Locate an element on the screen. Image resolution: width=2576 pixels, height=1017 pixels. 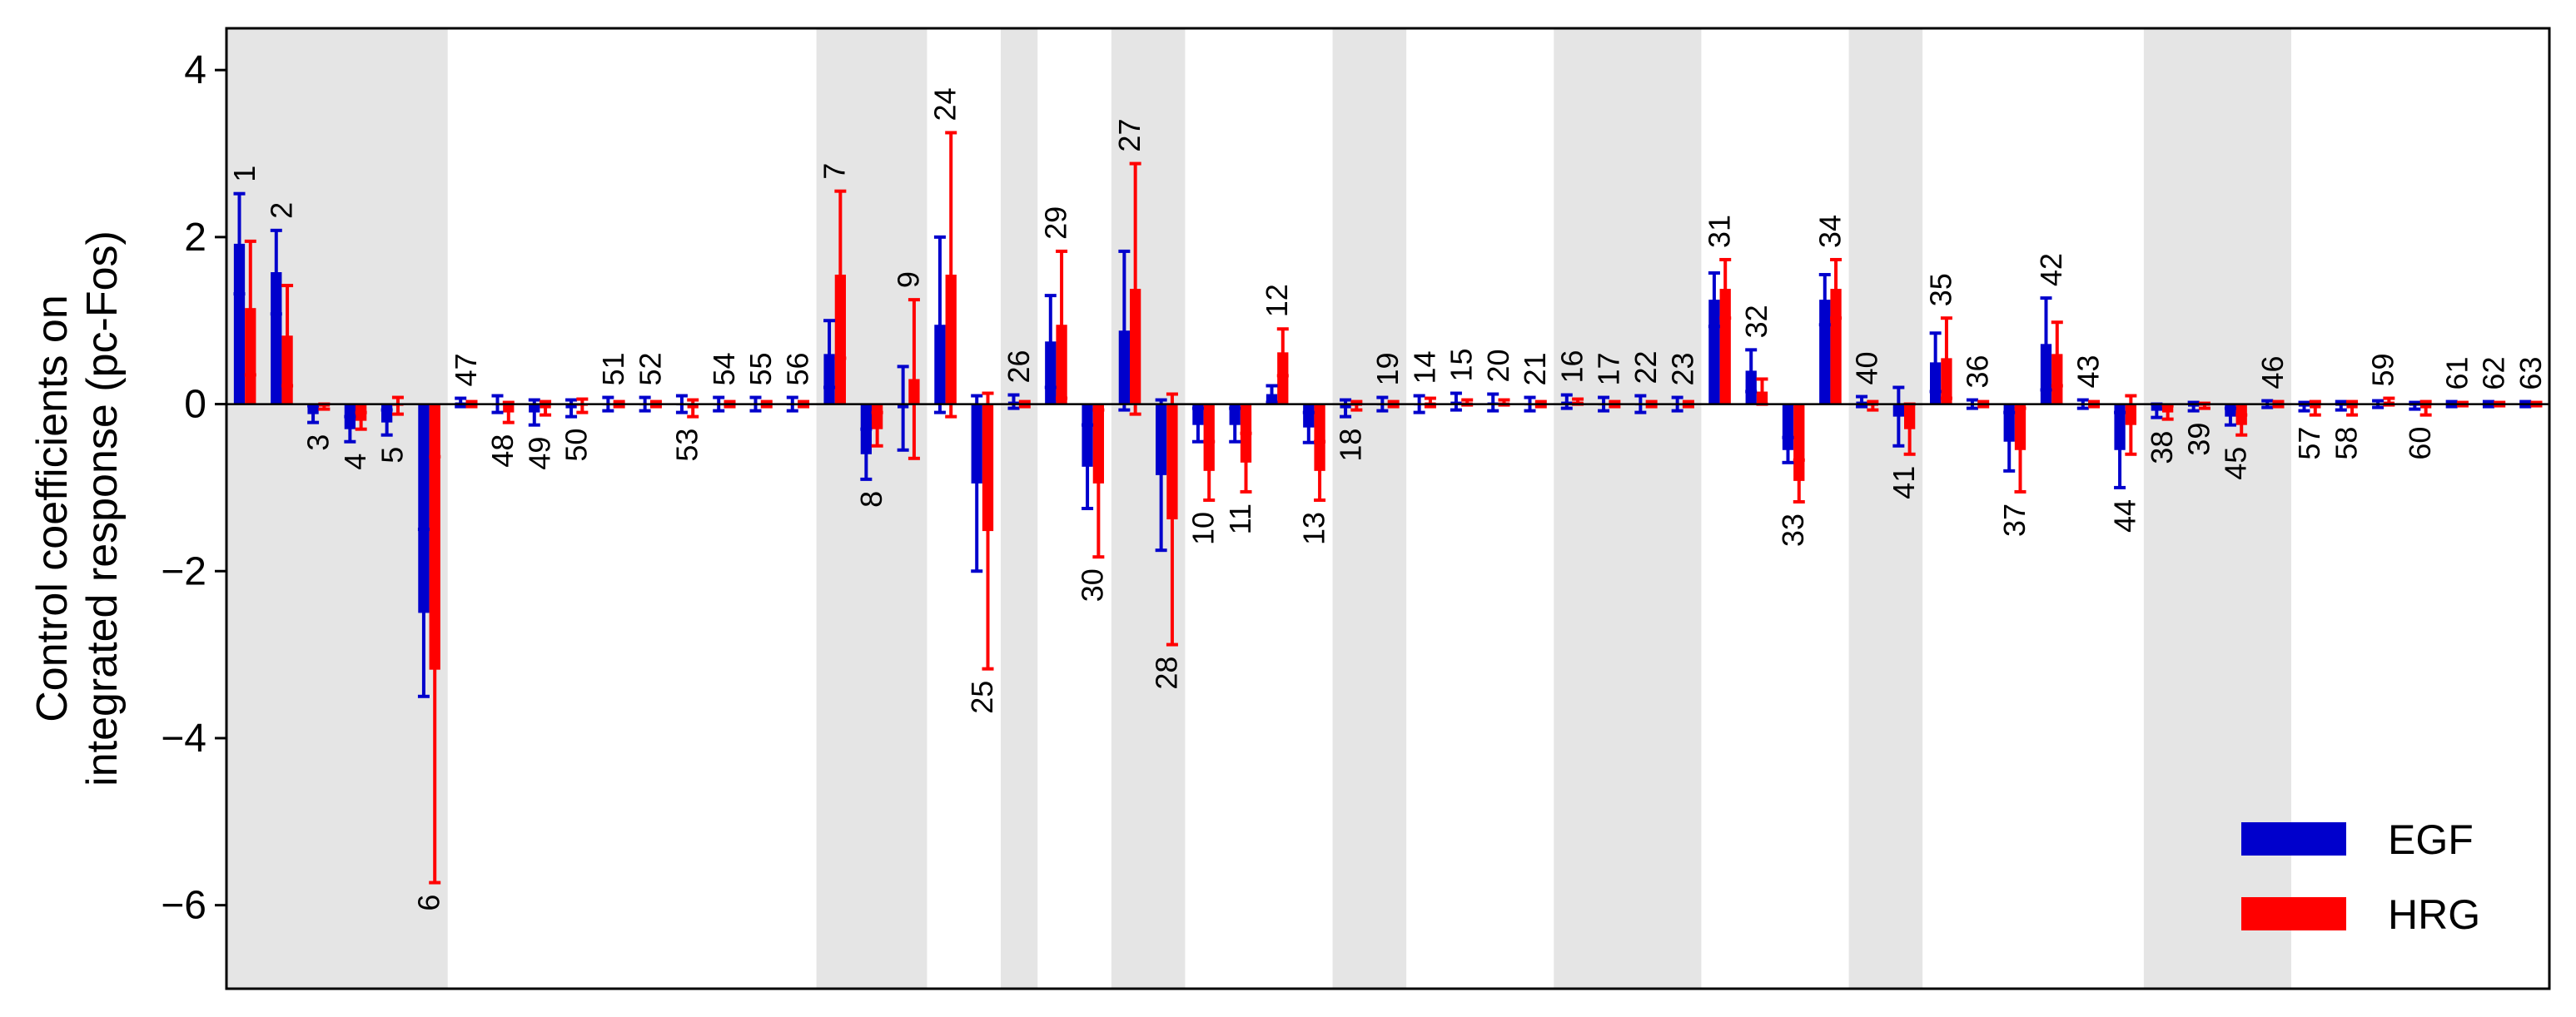
y-tick-label-4: −4 is located at coordinates (183, 739).